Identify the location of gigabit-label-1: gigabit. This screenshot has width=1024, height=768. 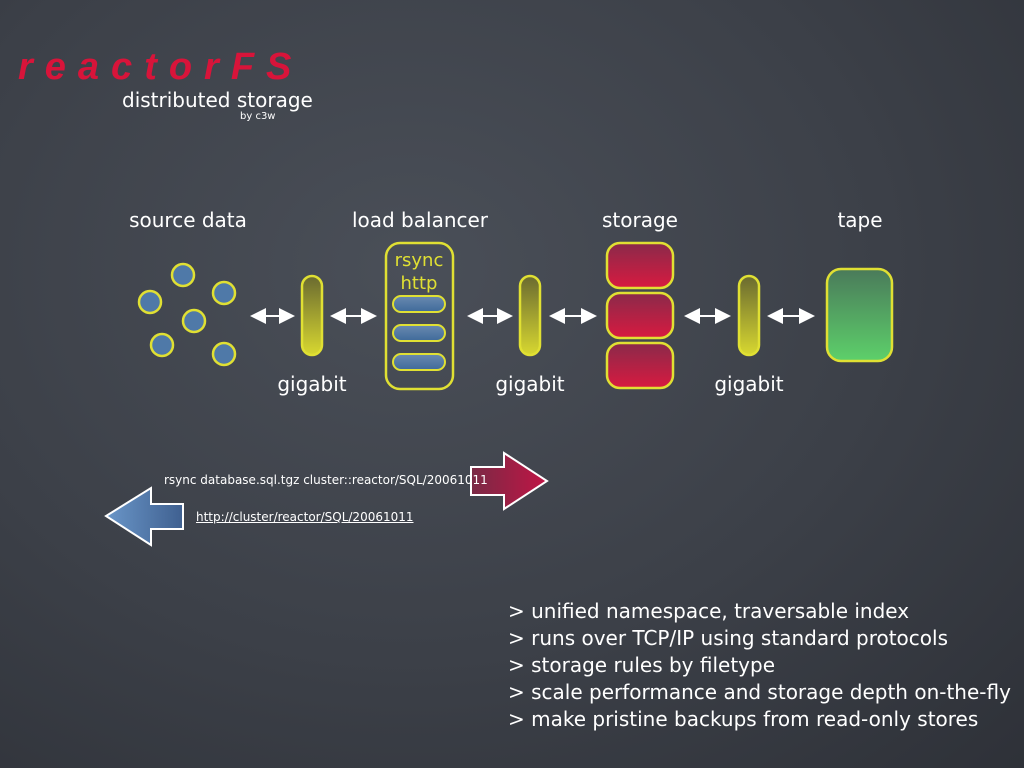
(312, 384).